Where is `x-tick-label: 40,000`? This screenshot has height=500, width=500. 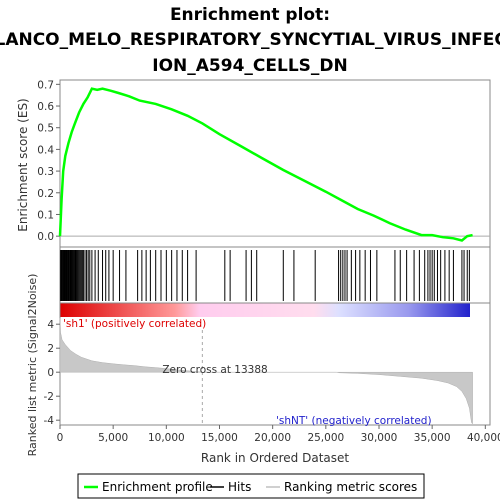 x-tick-label: 40,000 is located at coordinates (483, 438).